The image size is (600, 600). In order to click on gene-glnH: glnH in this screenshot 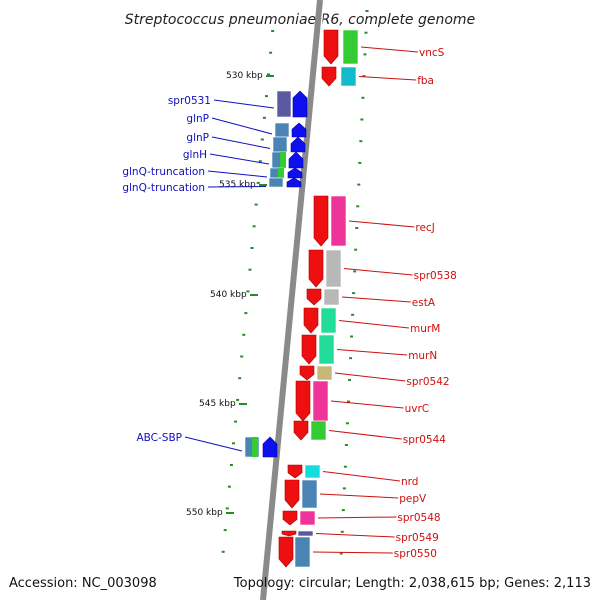, I will do `click(243, 159)`.